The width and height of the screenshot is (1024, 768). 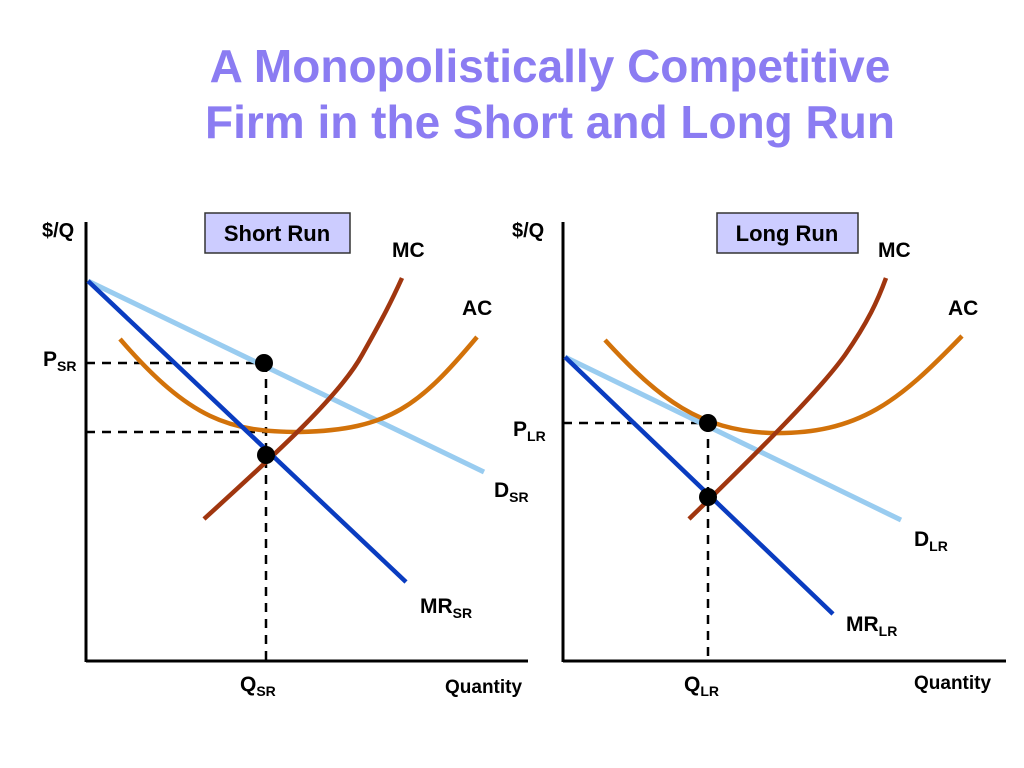 I want to click on long-run-quantity-label: QLR, so click(x=701, y=686).